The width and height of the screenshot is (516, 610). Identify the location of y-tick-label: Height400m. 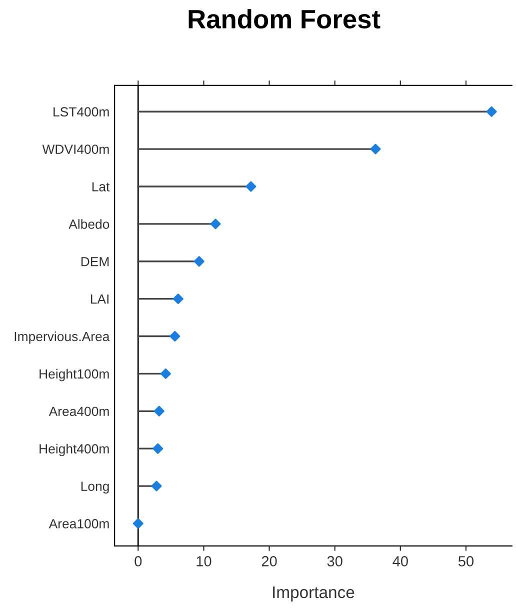
(74, 450).